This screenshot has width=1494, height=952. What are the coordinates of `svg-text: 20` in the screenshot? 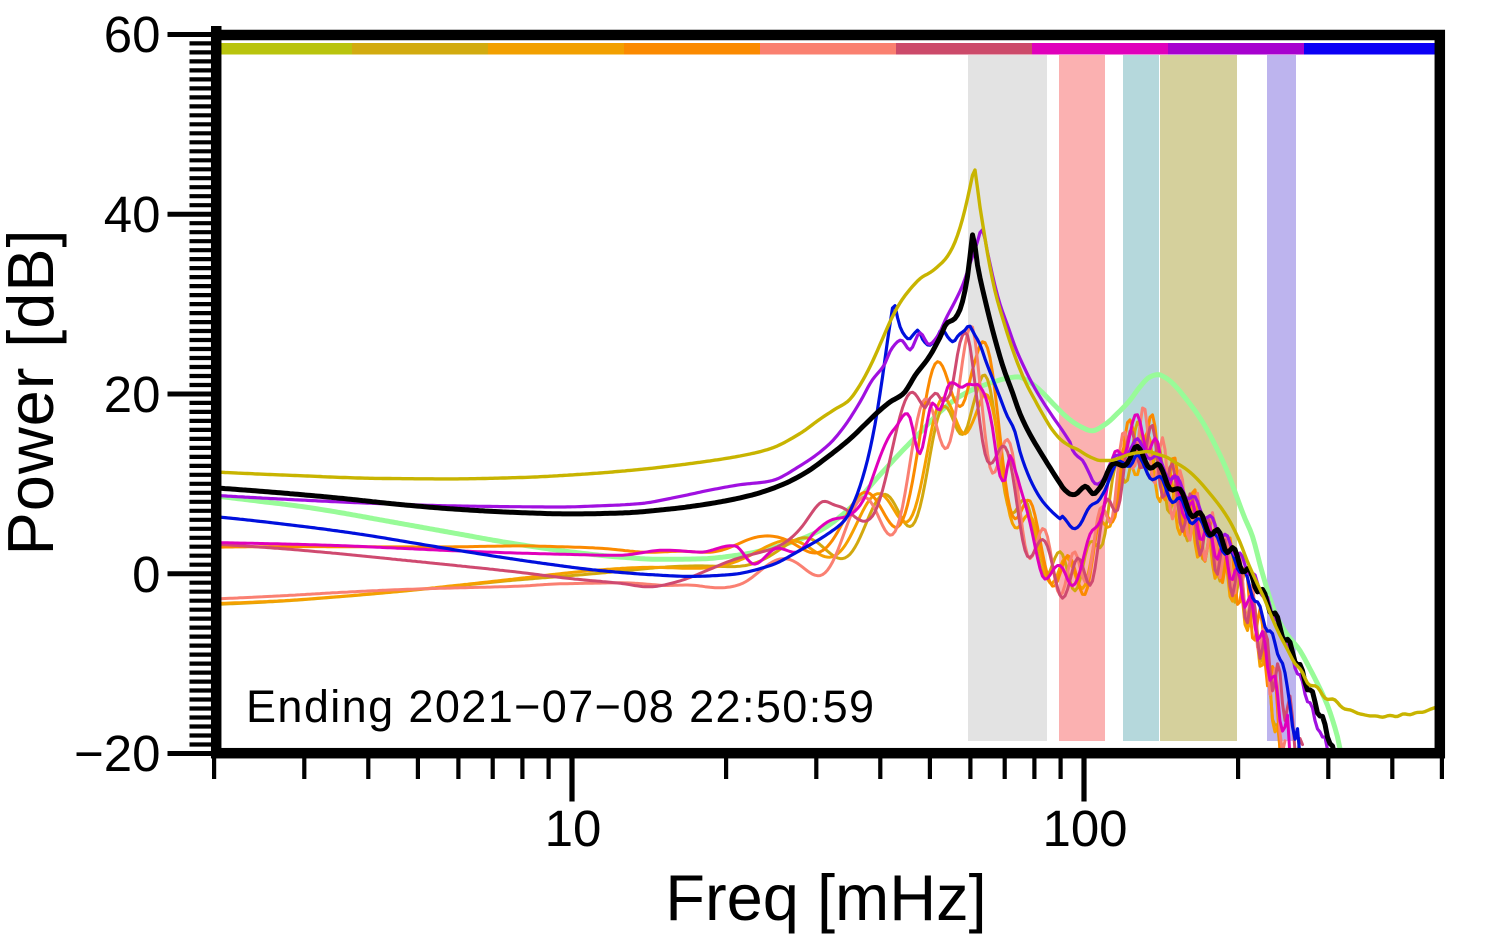 It's located at (132, 394).